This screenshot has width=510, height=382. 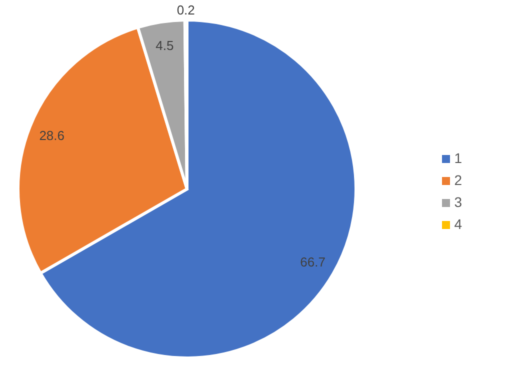 I want to click on data-label: 66.7, so click(x=313, y=262).